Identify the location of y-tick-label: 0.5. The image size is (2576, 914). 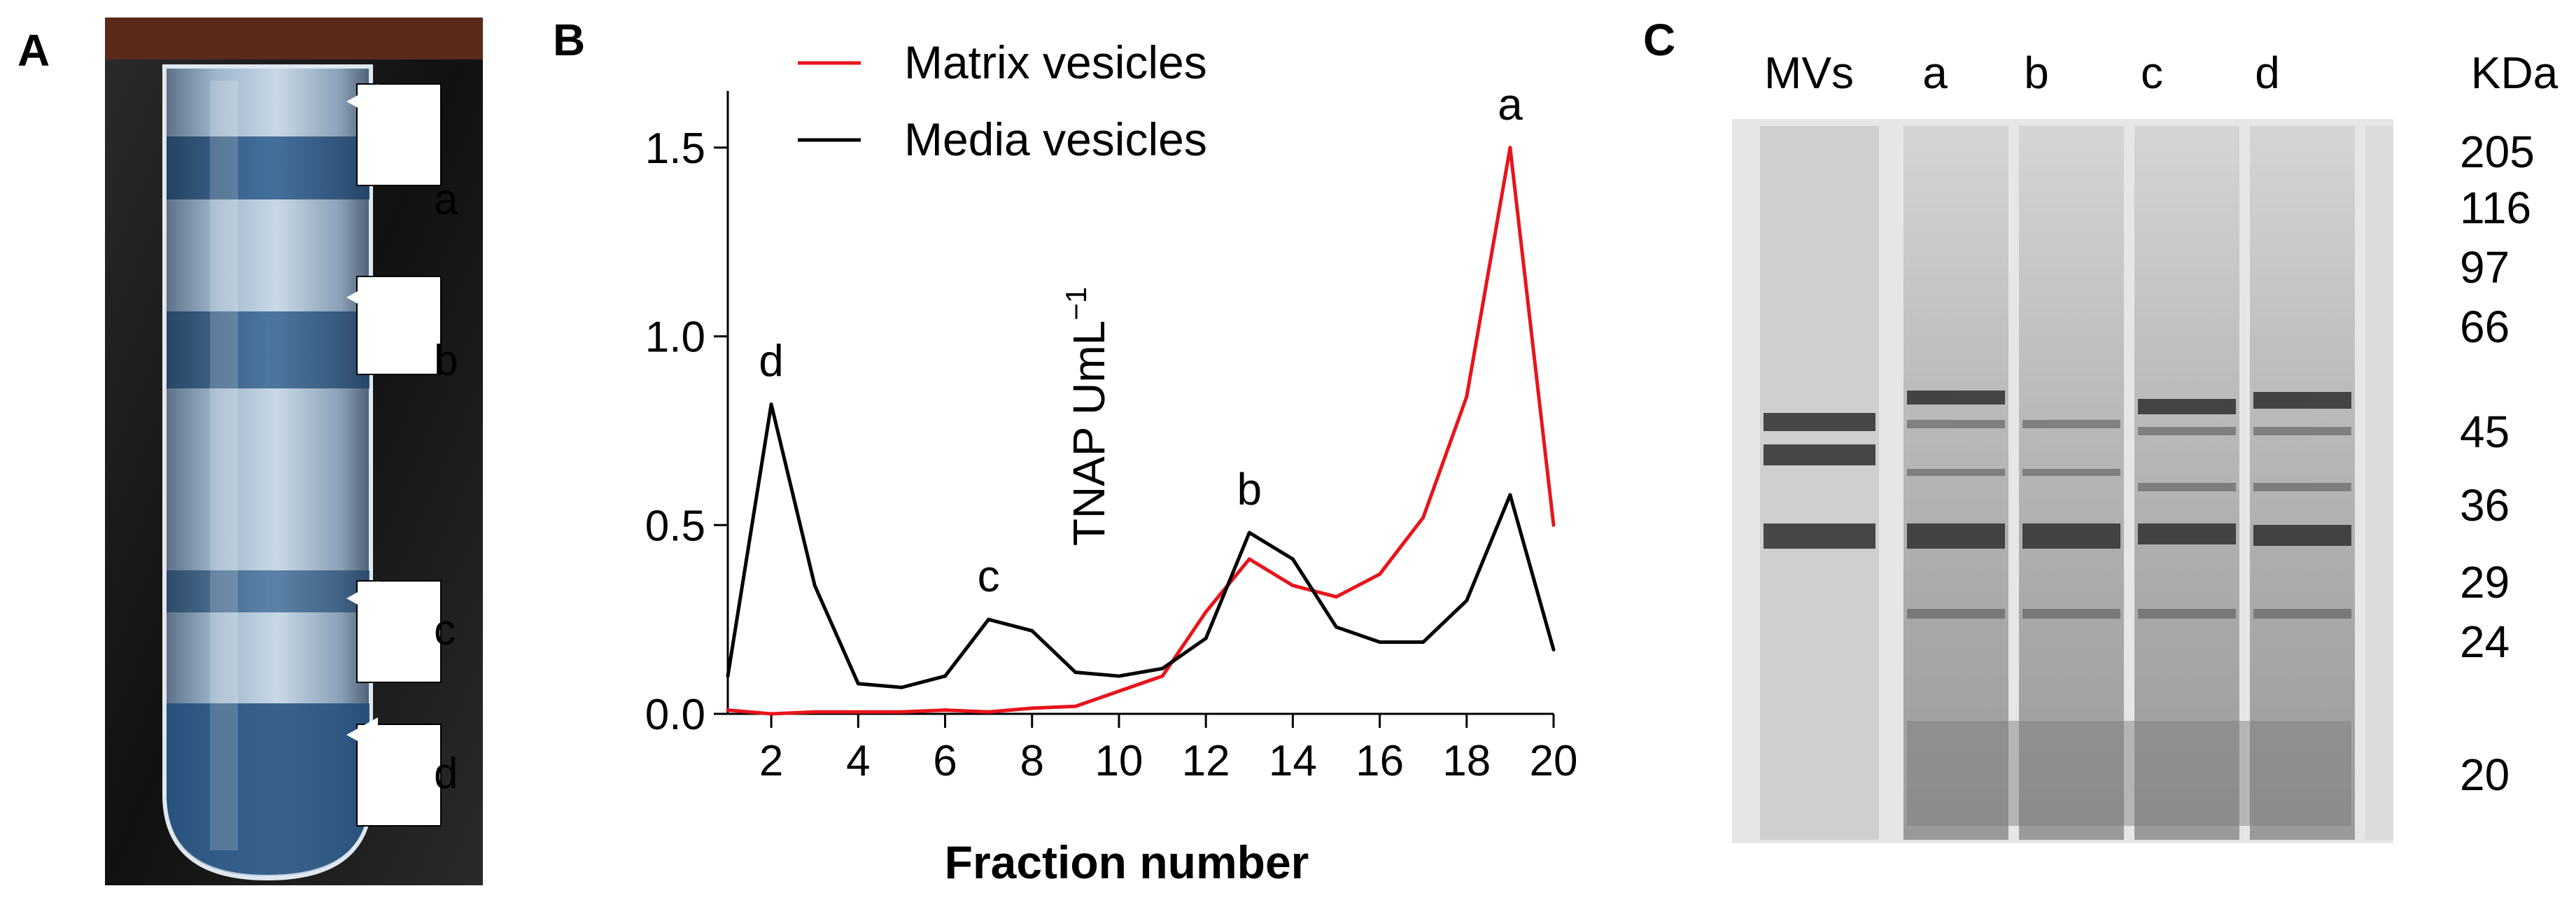
(675, 526).